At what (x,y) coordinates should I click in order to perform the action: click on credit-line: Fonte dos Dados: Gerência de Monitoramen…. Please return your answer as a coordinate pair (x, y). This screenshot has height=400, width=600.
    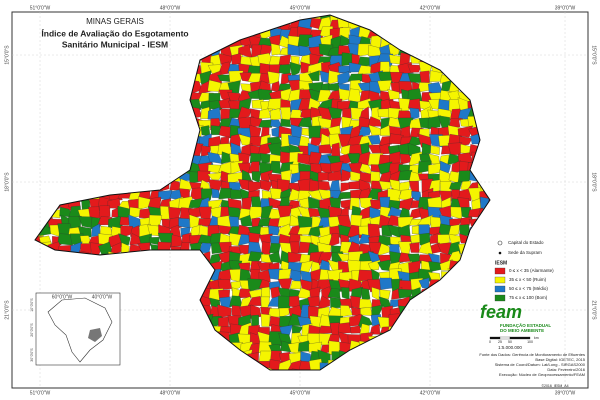
    Looking at the image, I should click on (532, 354).